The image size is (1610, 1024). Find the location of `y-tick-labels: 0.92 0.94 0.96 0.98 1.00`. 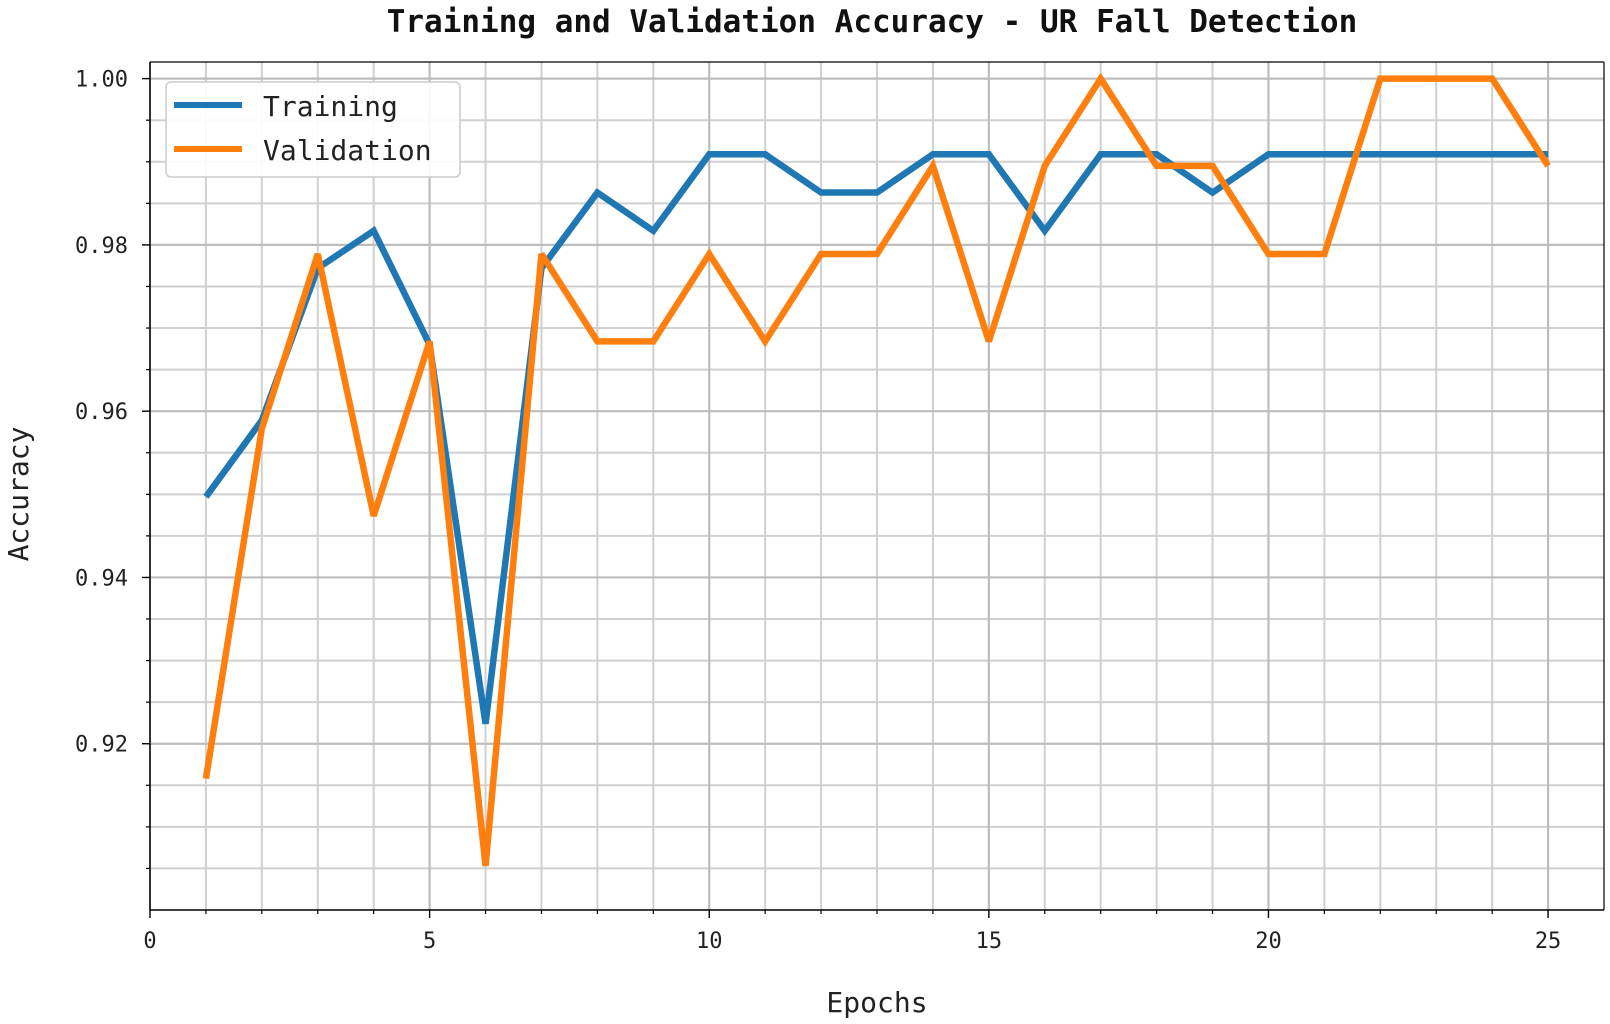

y-tick-labels: 0.92 0.94 0.96 0.98 1.00 is located at coordinates (101, 413).